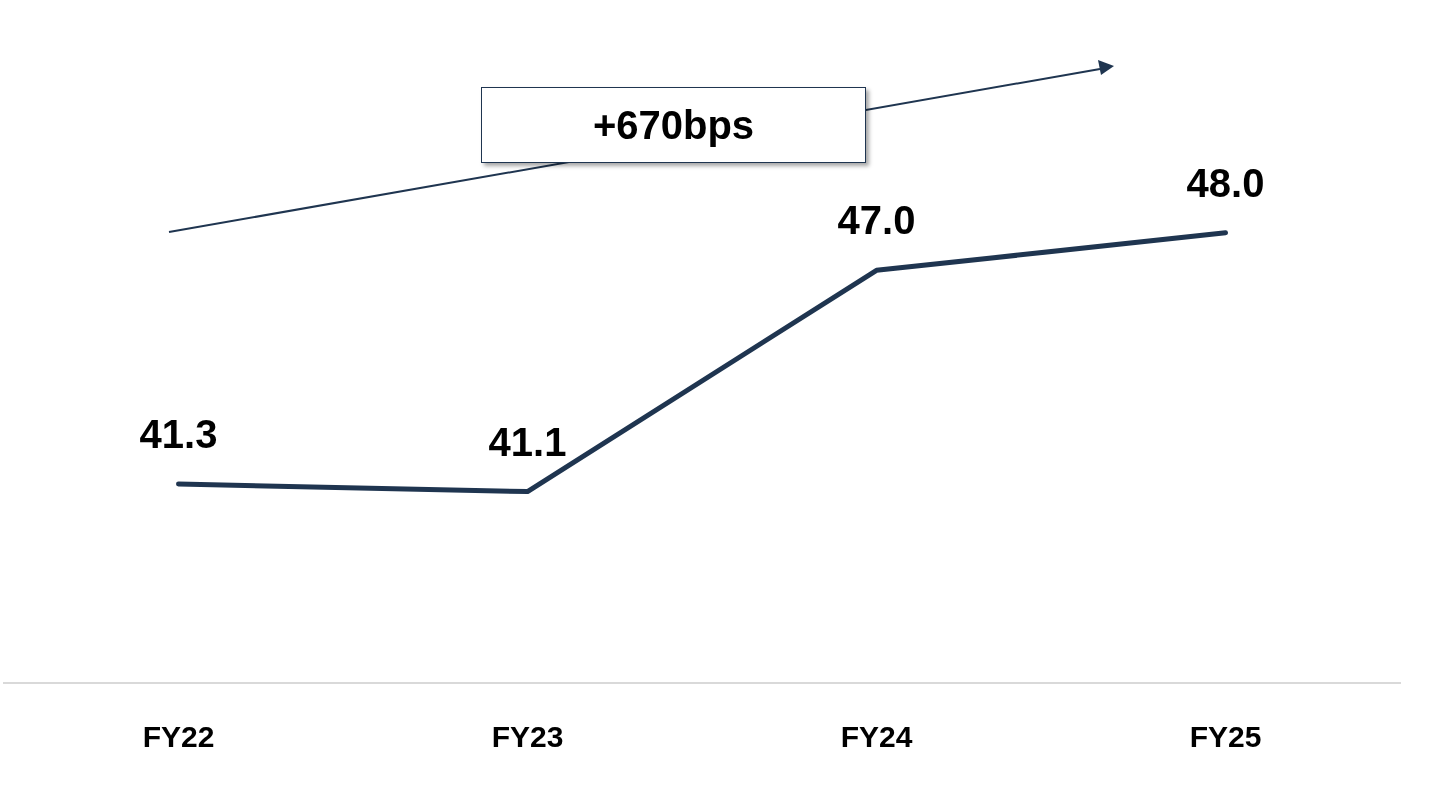  Describe the element at coordinates (1225, 182) in the screenshot. I see `data-label: 48.0` at that location.